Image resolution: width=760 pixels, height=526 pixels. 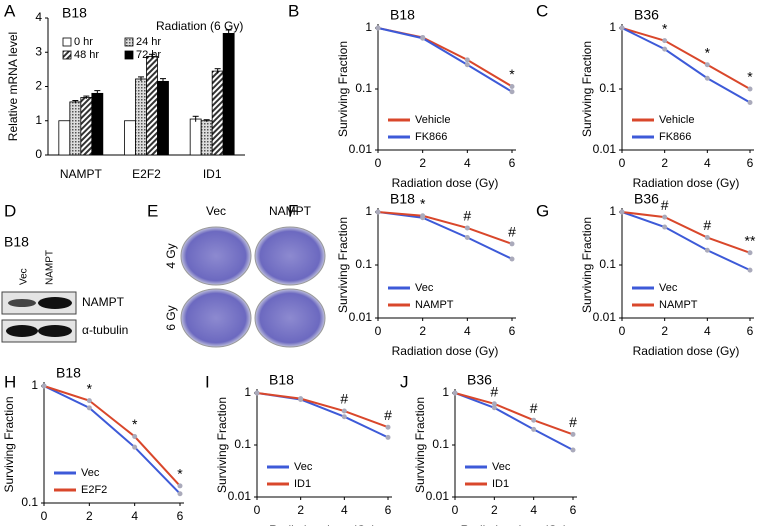 I want to click on legend-label: ID1, so click(x=500, y=484).